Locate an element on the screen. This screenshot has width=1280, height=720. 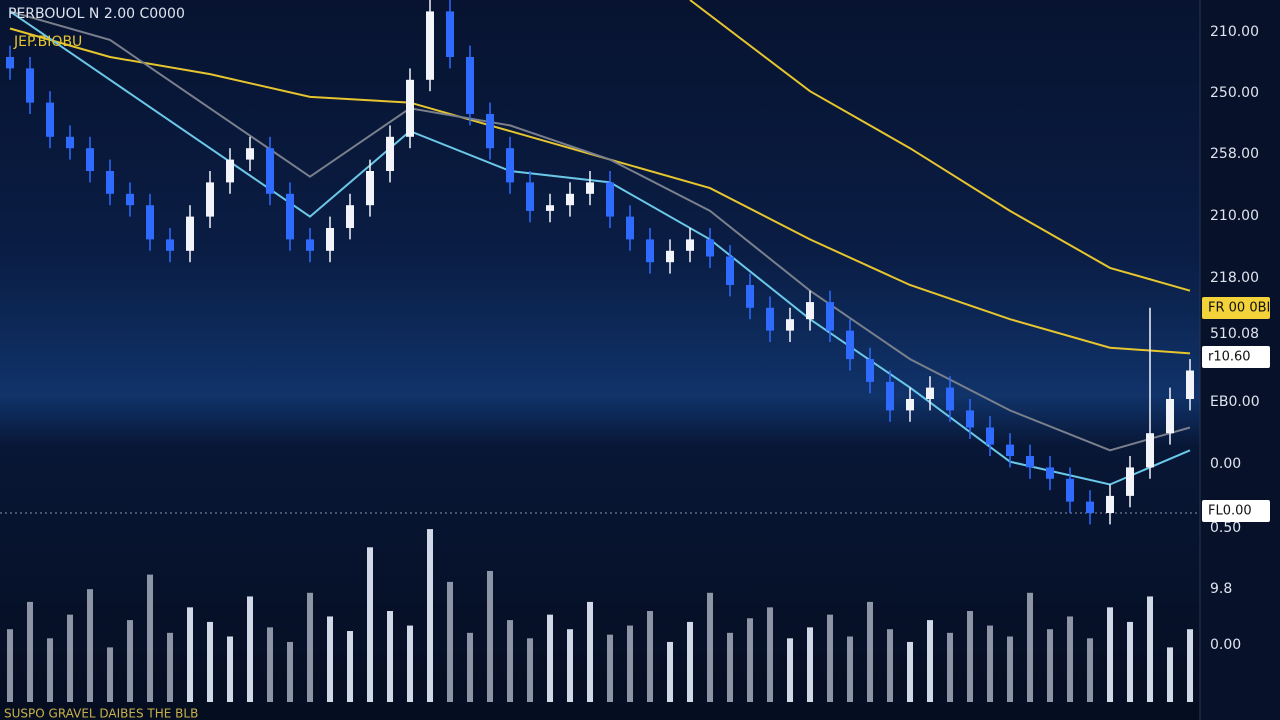
chart-title: PERBOUOL N 2.00 C0000 is located at coordinates (96, 14).